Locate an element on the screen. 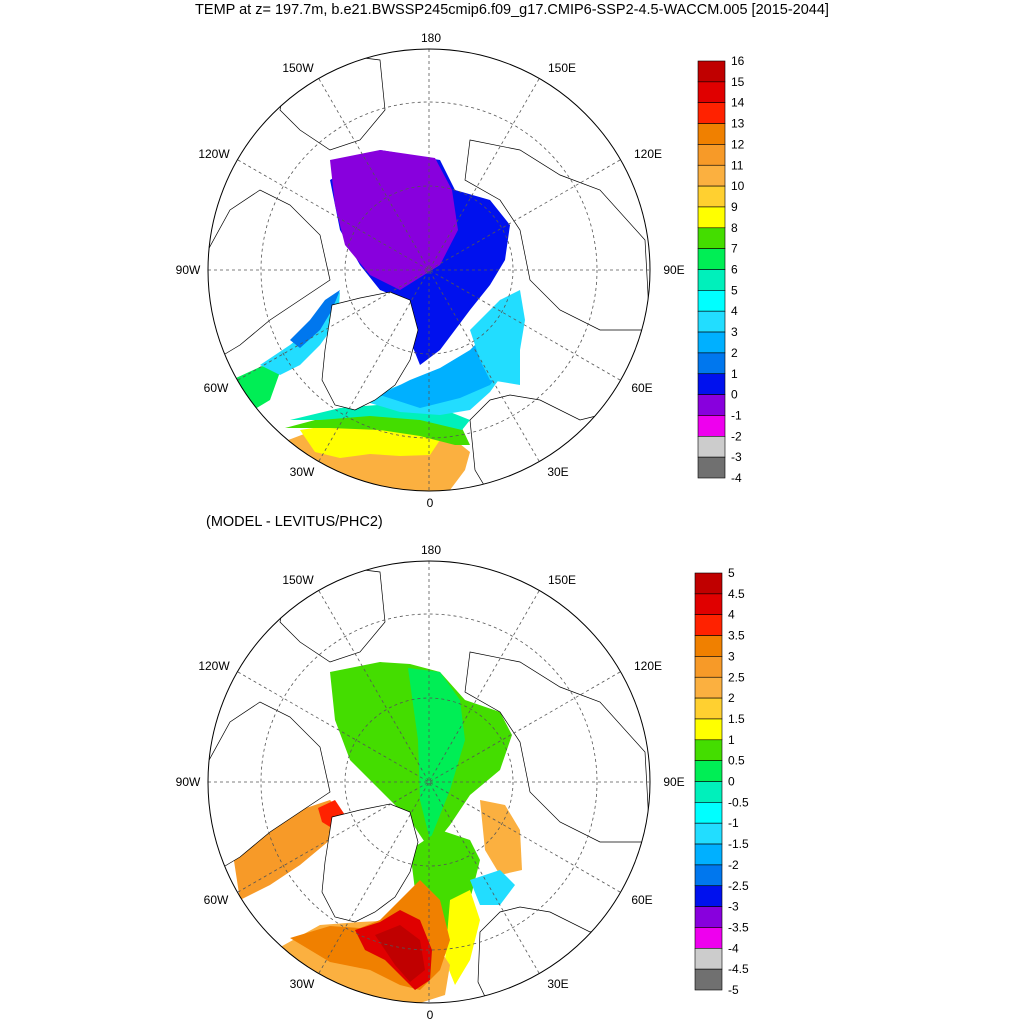  top-colorbar-tick-label: 0 is located at coordinates (734, 395).